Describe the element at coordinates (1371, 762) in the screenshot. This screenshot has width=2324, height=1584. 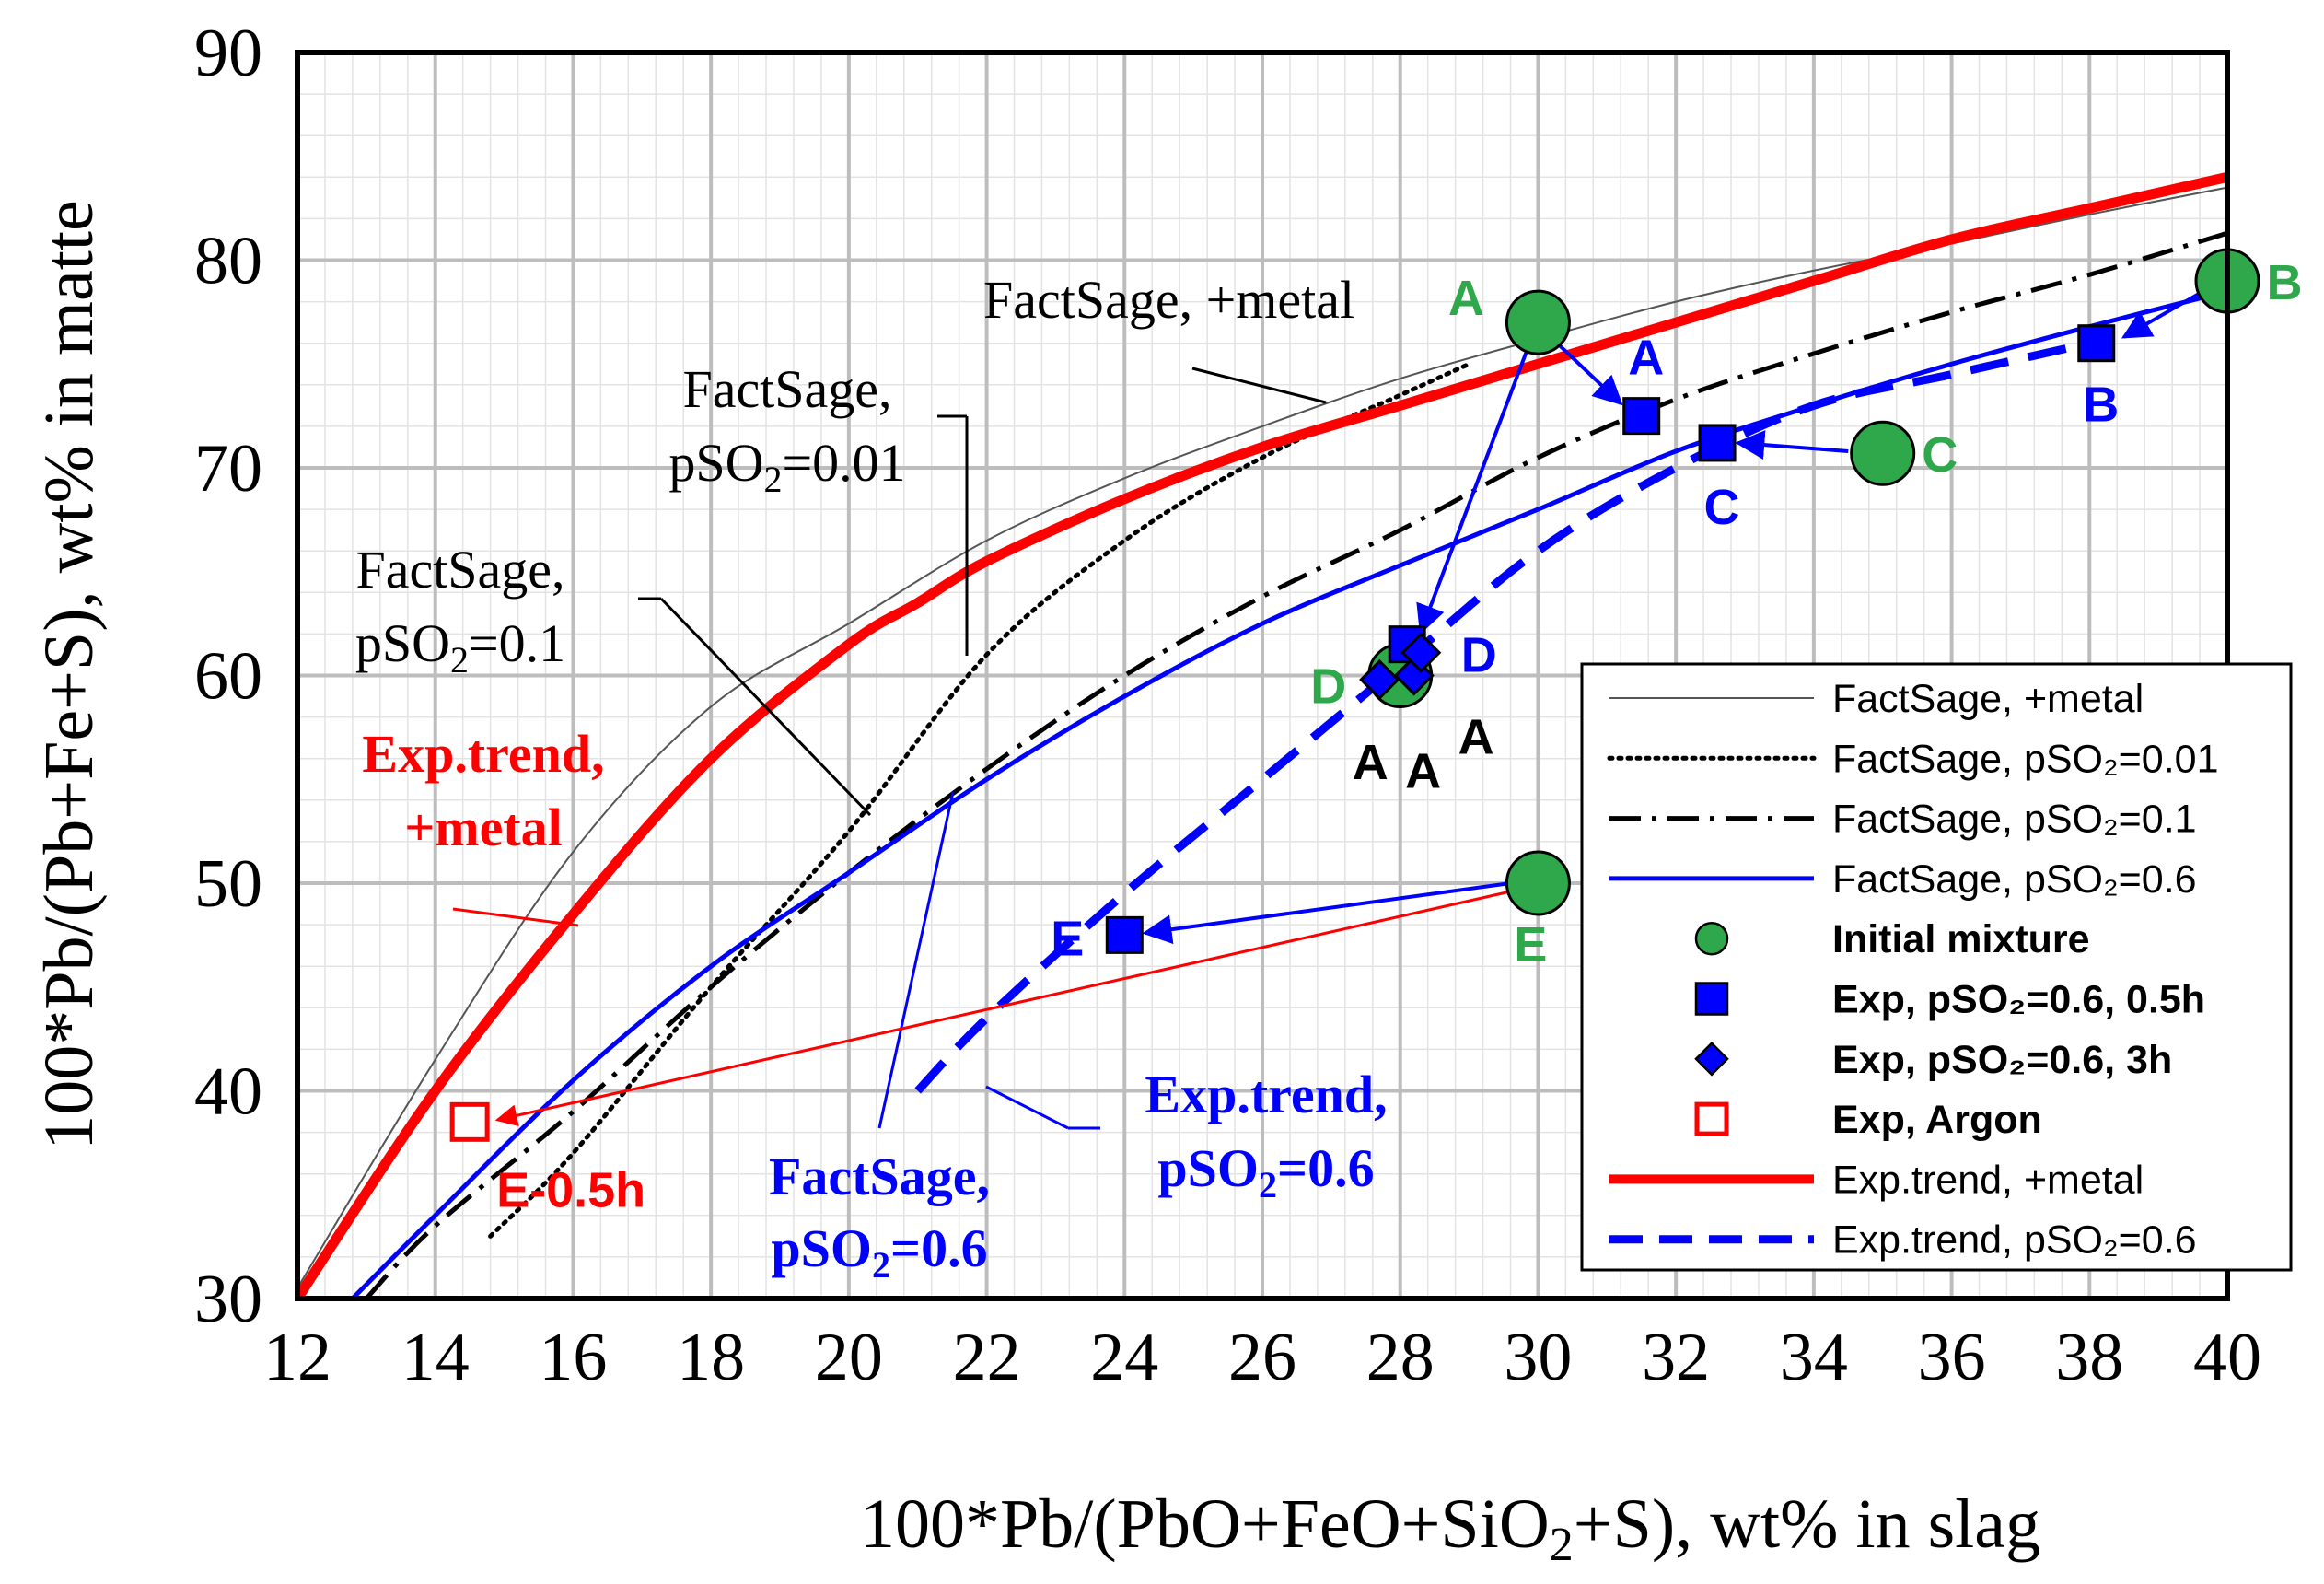
I see `label-exp3h-A1: A` at that location.